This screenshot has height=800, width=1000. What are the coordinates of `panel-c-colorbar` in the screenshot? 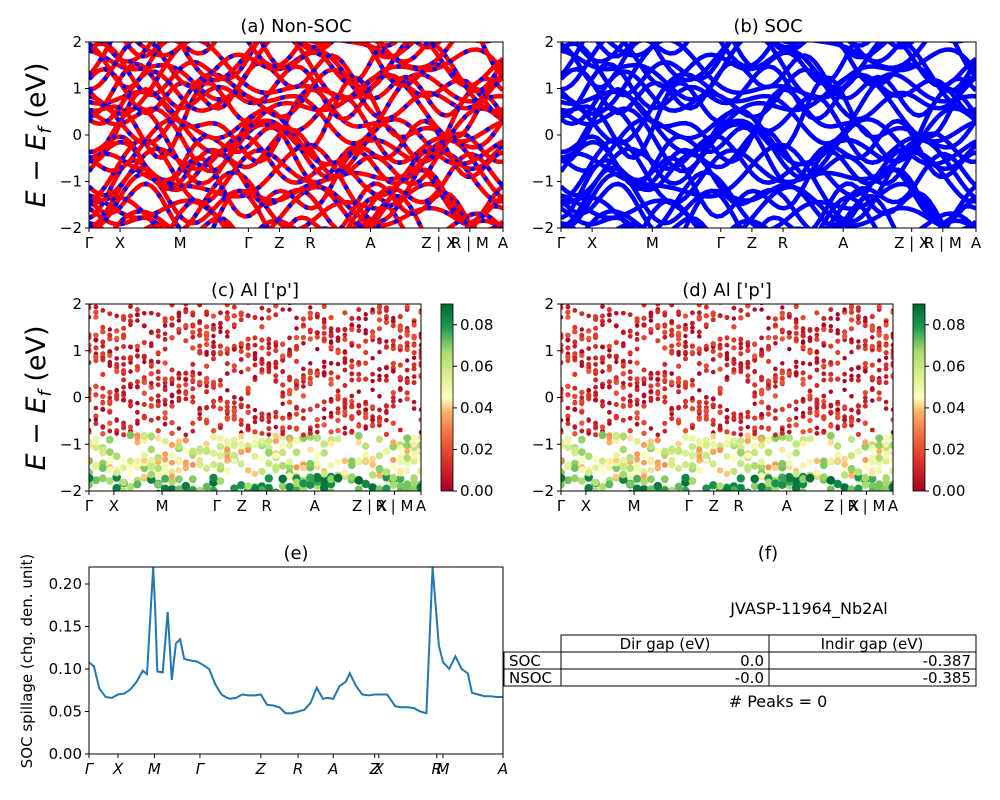 It's located at (447, 397).